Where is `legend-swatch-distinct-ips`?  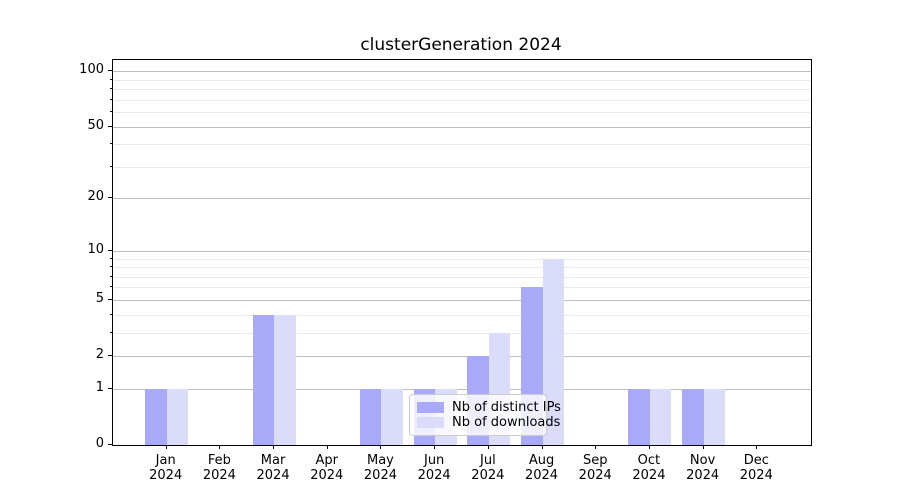 legend-swatch-distinct-ips is located at coordinates (430, 407).